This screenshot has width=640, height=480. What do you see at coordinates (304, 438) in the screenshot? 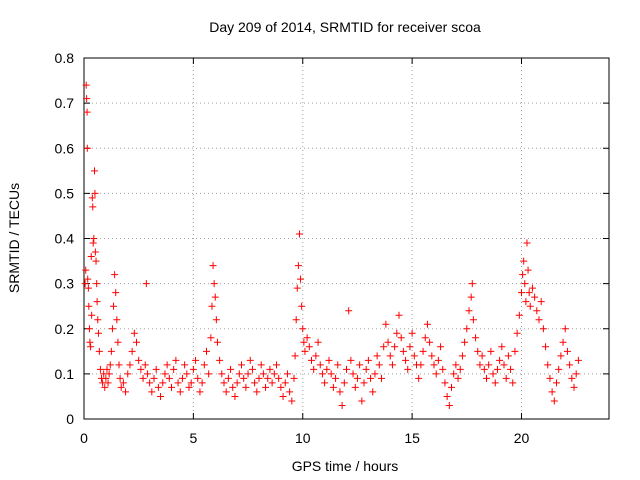
I see `x-tick-labels: 0 5 10 15 20` at bounding box center [304, 438].